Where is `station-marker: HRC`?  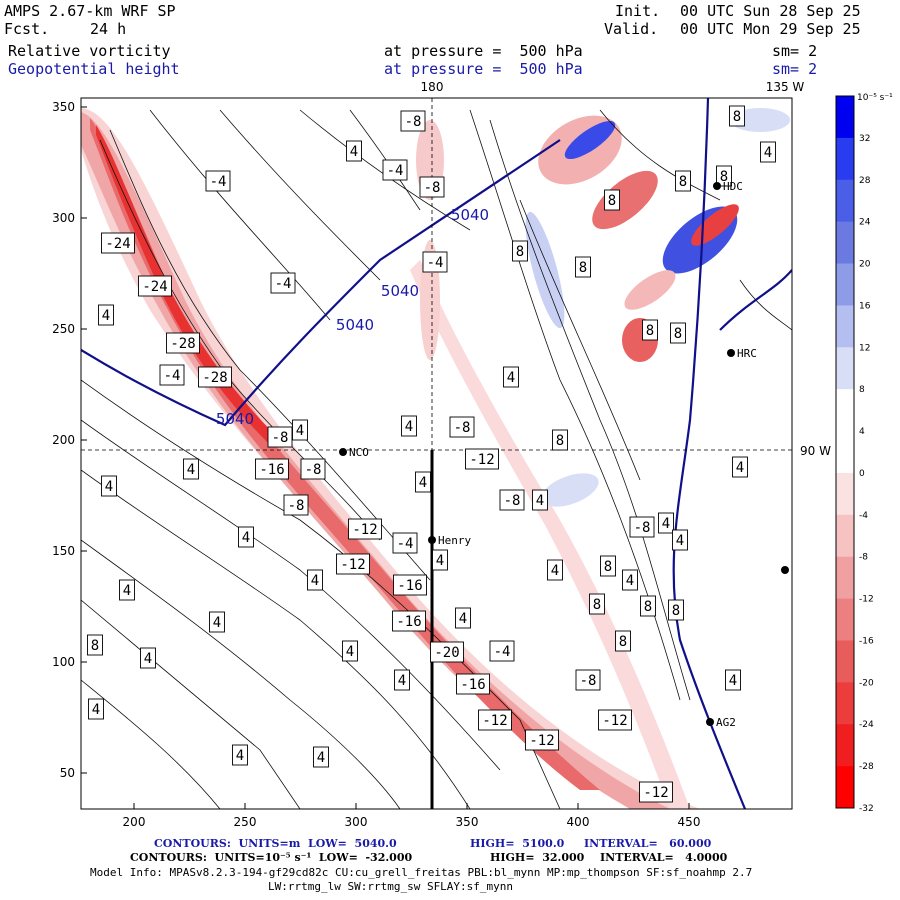
station-marker: HRC is located at coordinates (742, 353).